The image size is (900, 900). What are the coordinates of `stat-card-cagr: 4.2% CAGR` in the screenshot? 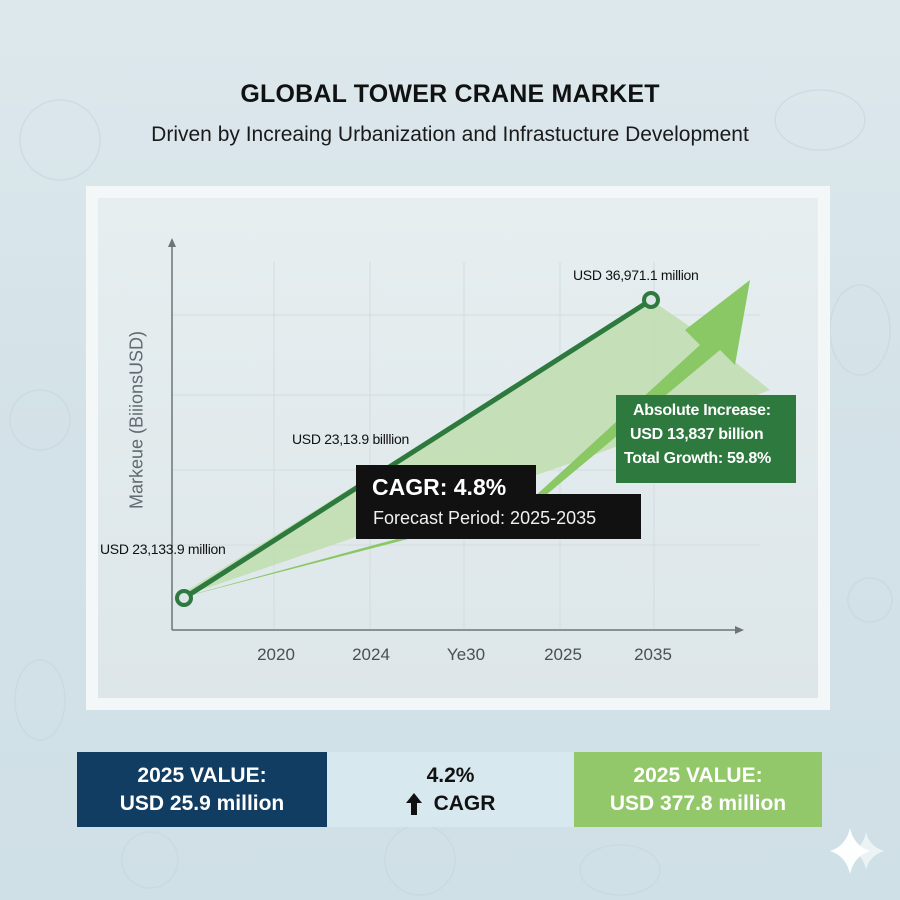 It's located at (450, 789).